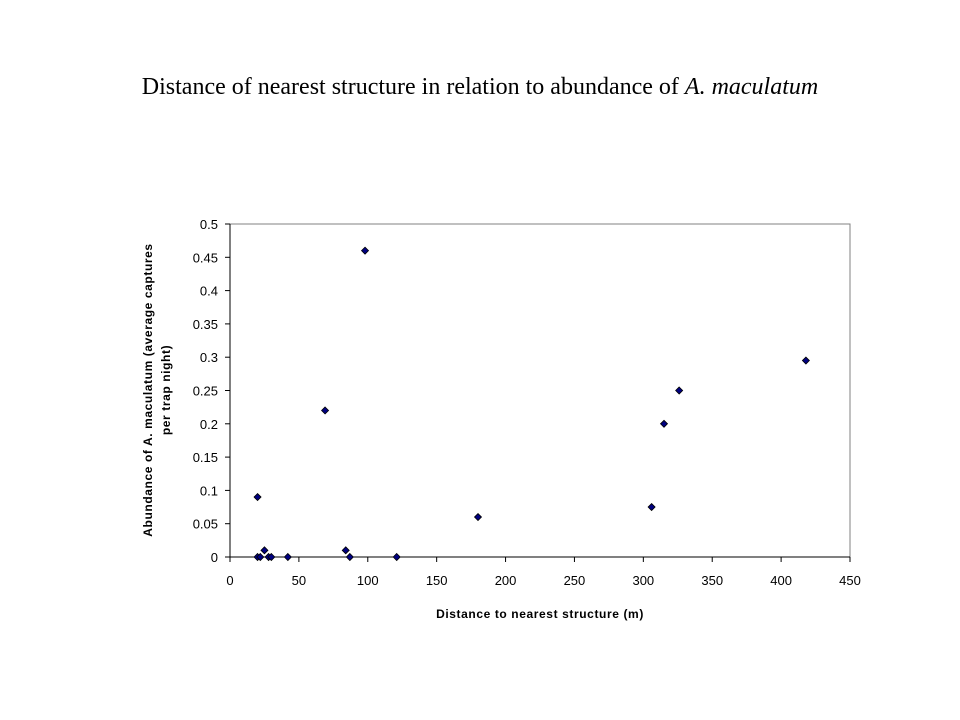 The height and width of the screenshot is (720, 960). I want to click on y-tick-label: 0.5, so click(209, 224).